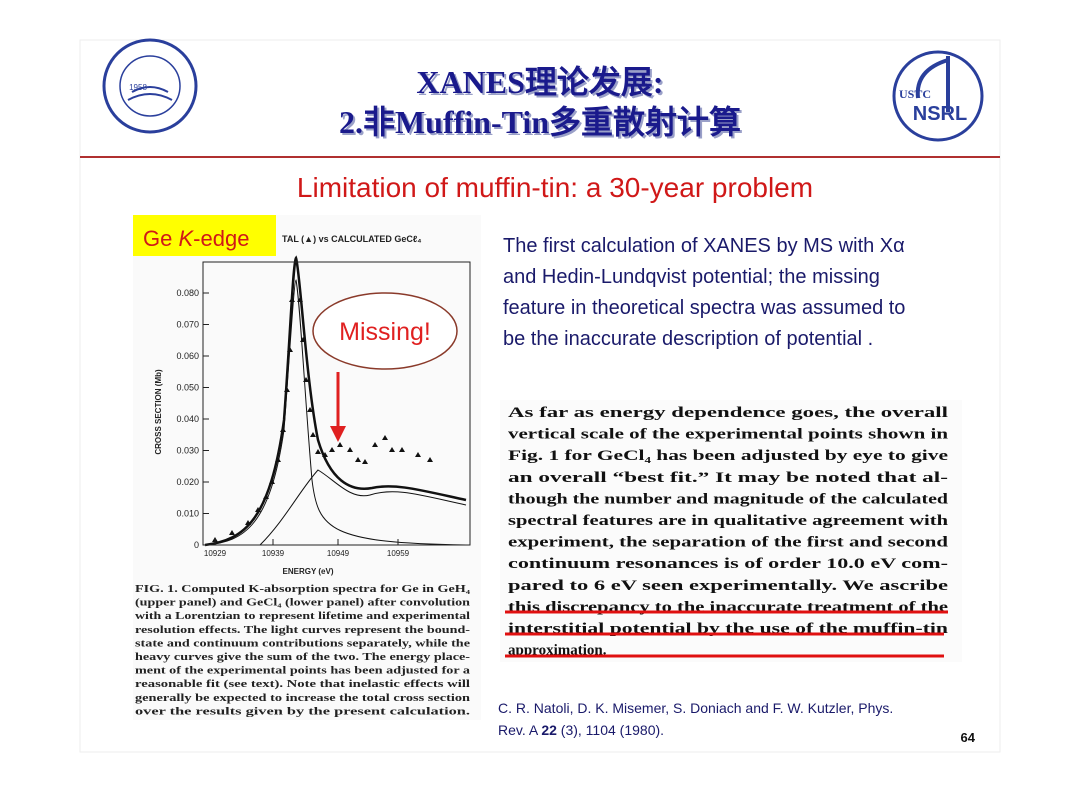 This screenshot has width=1080, height=786. I want to click on title-shadow: XANES理论发展:, so click(541, 84).